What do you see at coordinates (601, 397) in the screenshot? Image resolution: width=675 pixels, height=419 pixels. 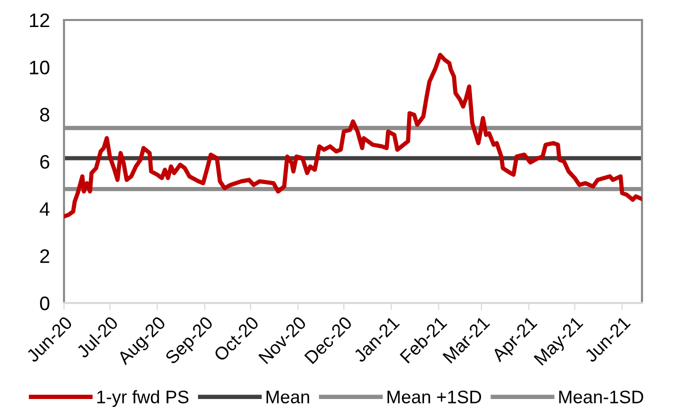 I see `legend-label: Mean-1SD` at bounding box center [601, 397].